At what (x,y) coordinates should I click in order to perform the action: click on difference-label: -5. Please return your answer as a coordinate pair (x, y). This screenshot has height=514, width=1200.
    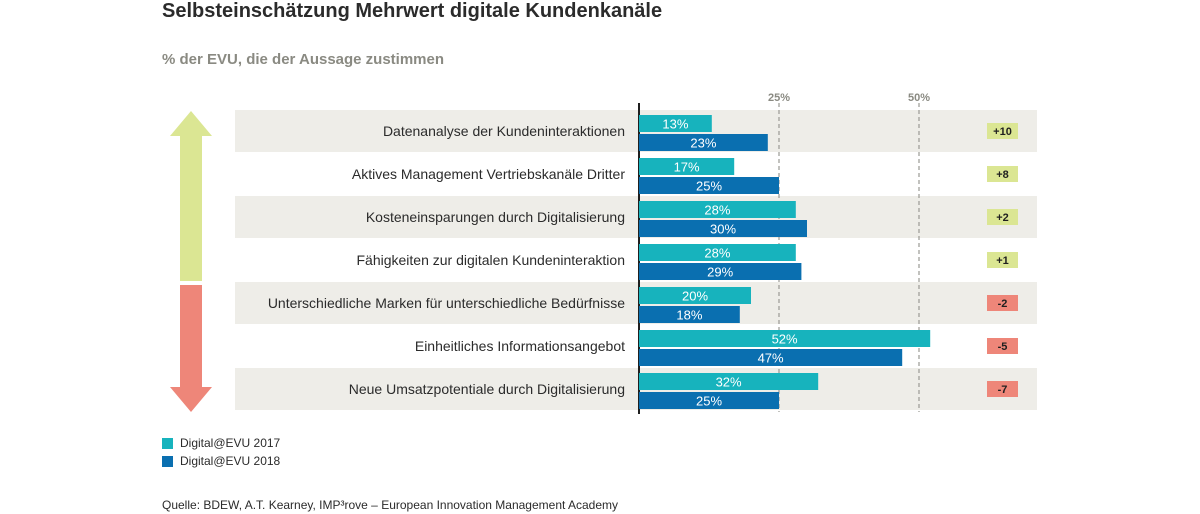
    Looking at the image, I should click on (1003, 347).